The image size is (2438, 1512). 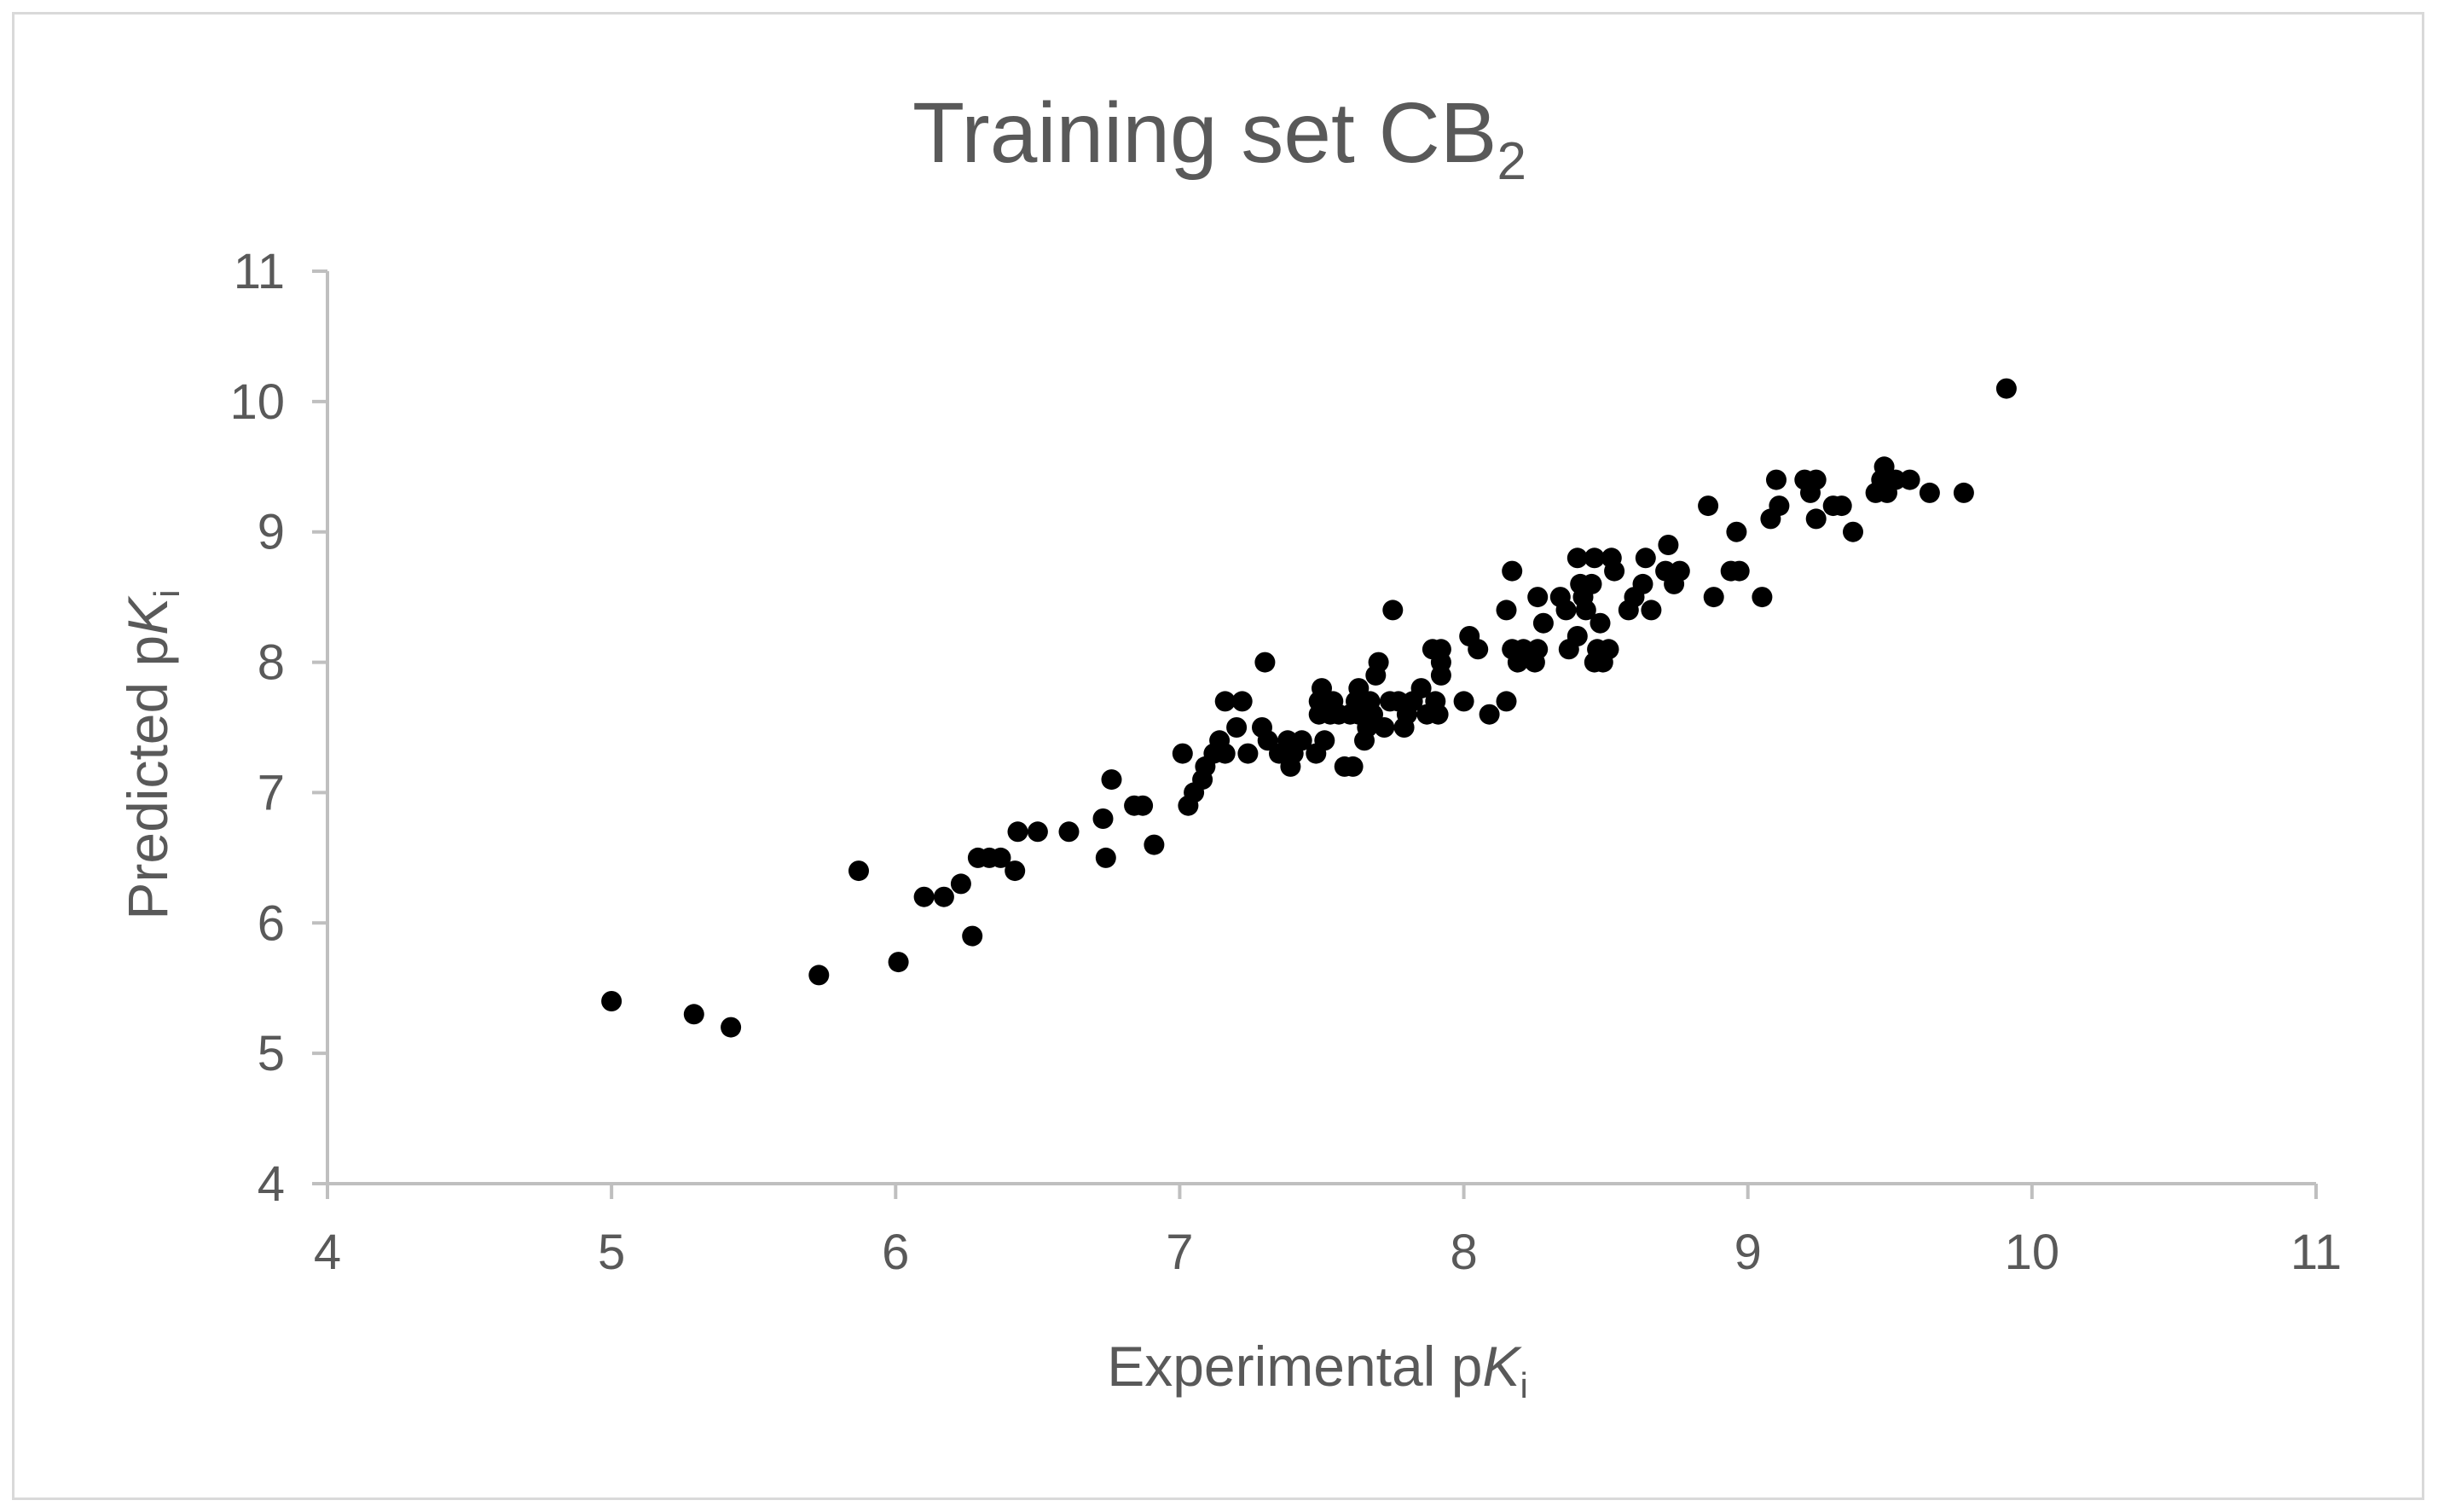 I want to click on y-tick-label: 10, so click(x=257, y=402).